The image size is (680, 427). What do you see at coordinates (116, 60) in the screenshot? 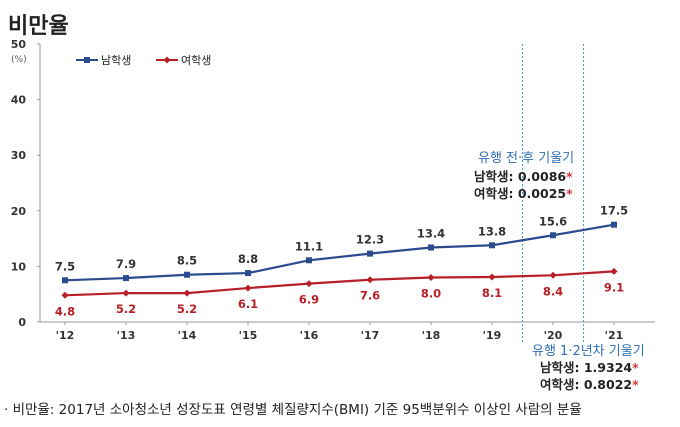
I see `legend-label: 남학생` at bounding box center [116, 60].